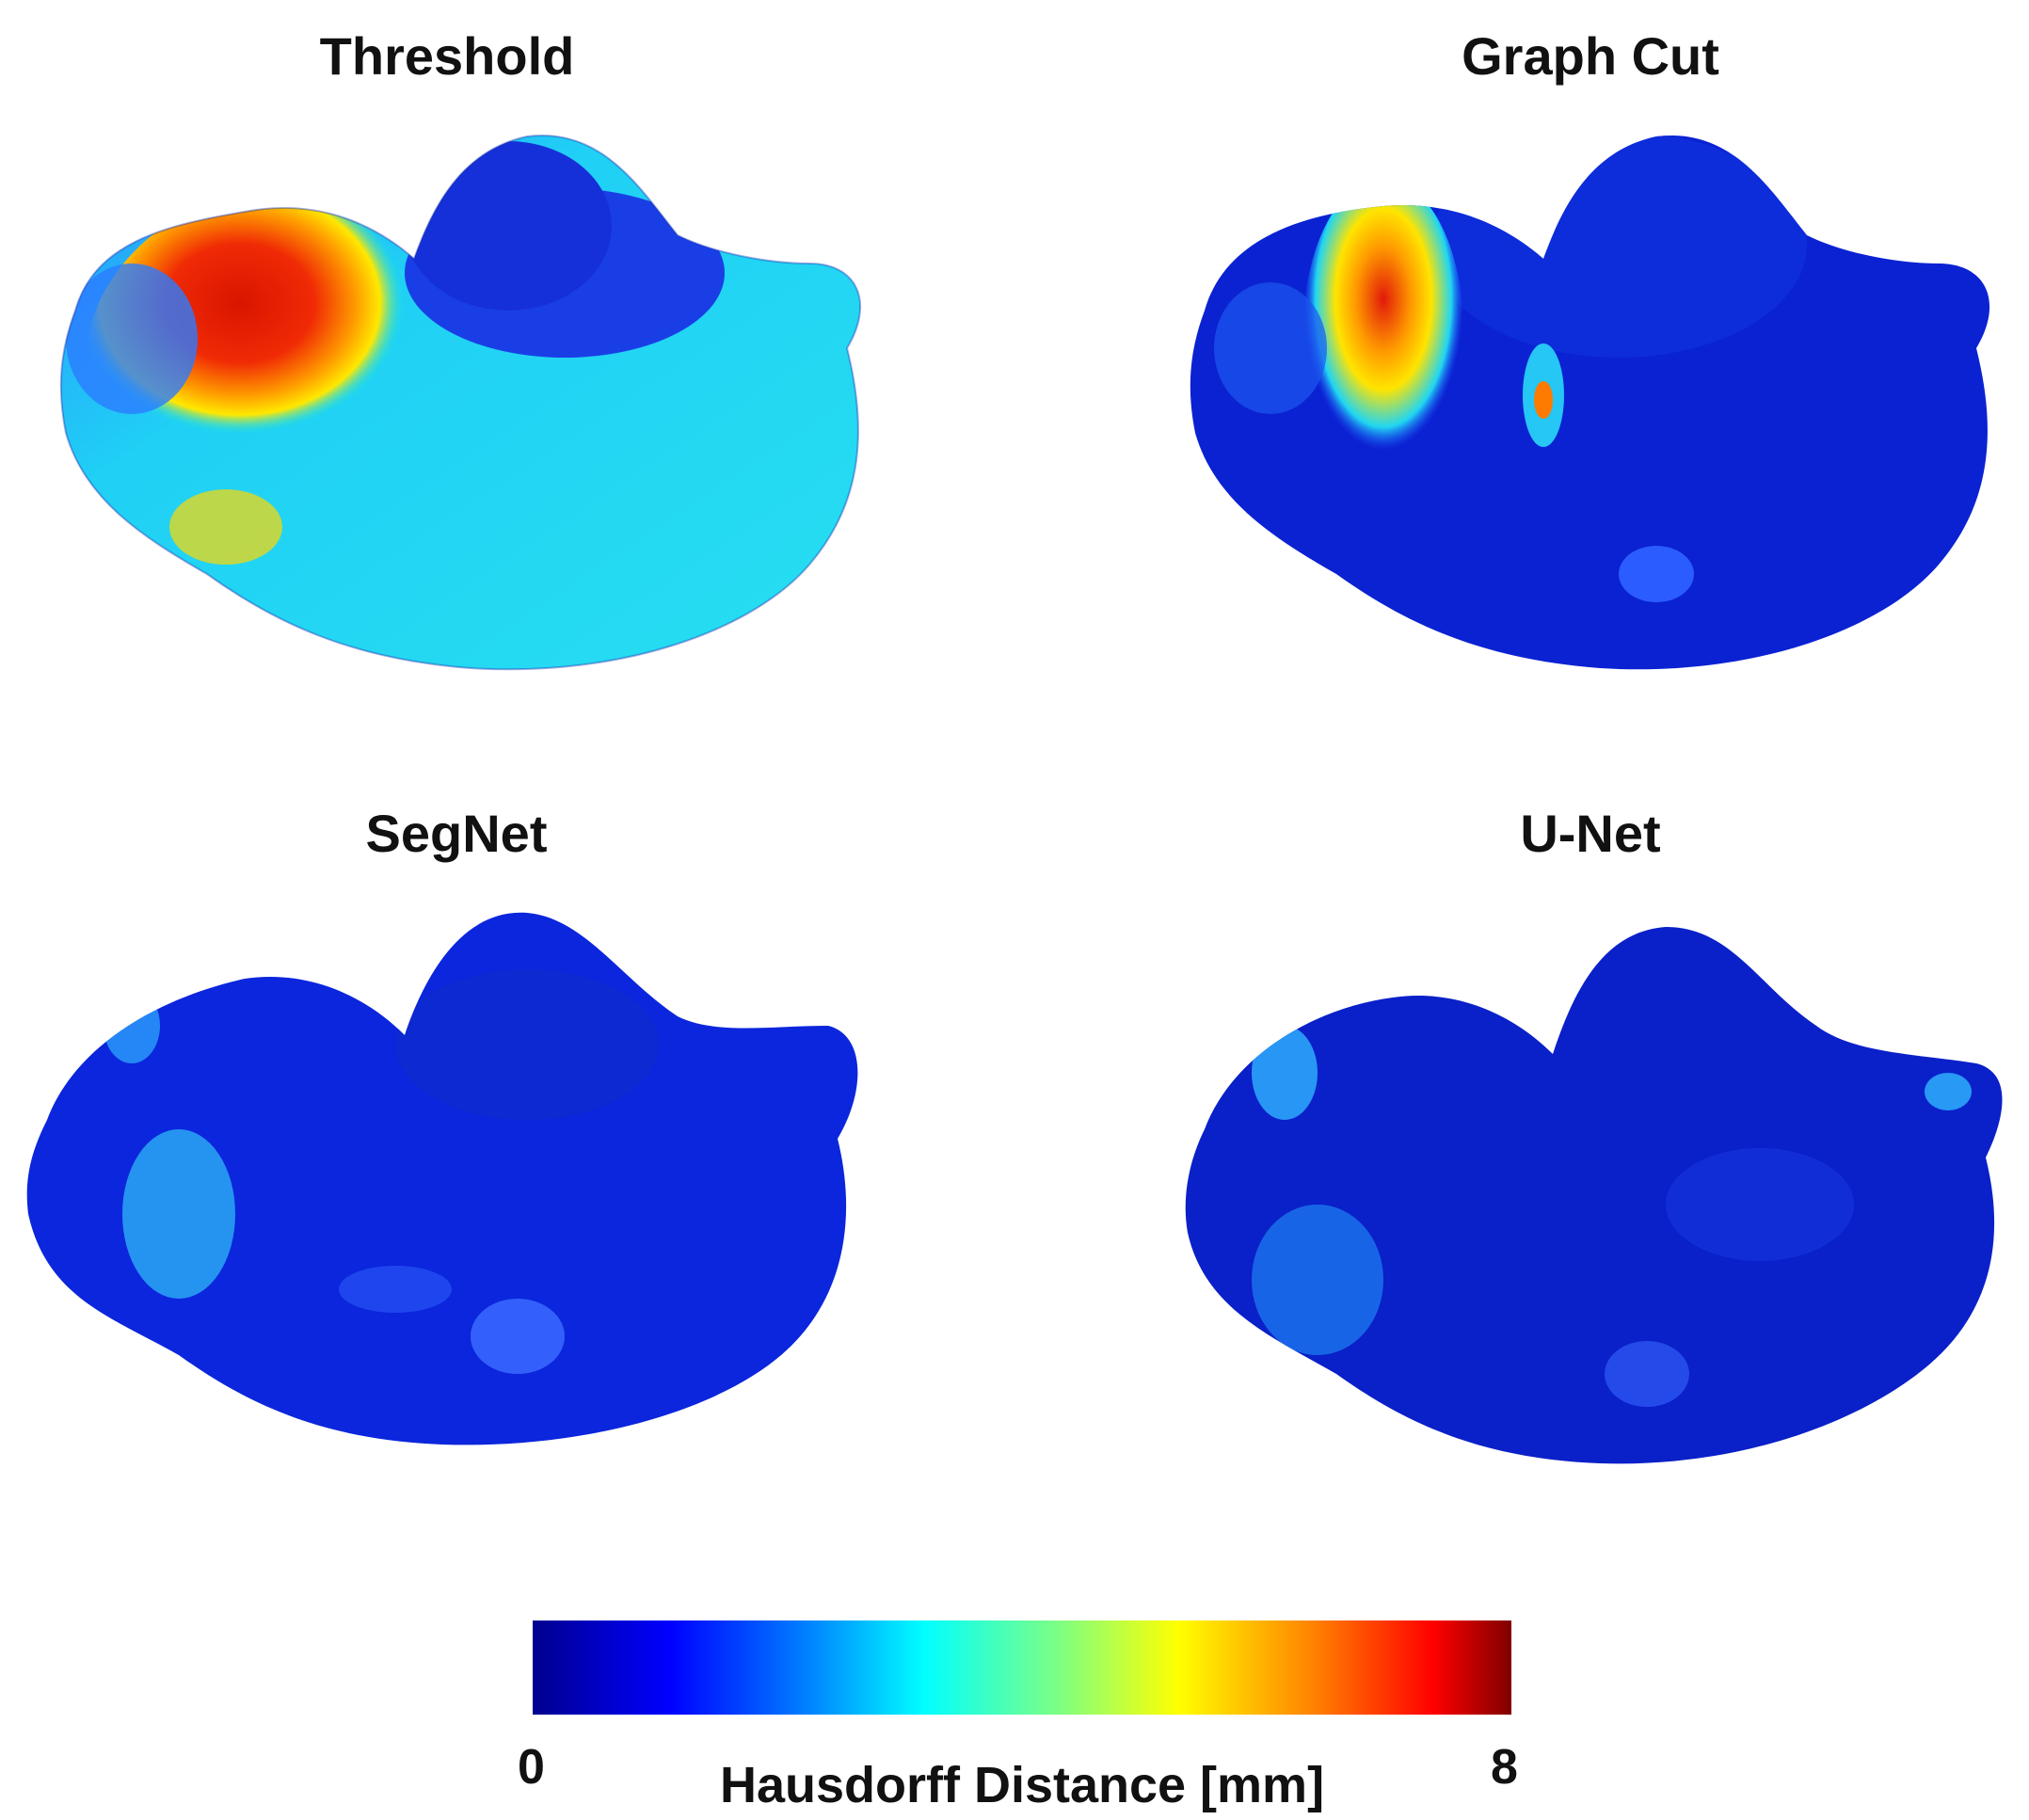 Image resolution: width=2029 pixels, height=1820 pixels. I want to click on graph-cut-title: Graph Cut, so click(1590, 56).